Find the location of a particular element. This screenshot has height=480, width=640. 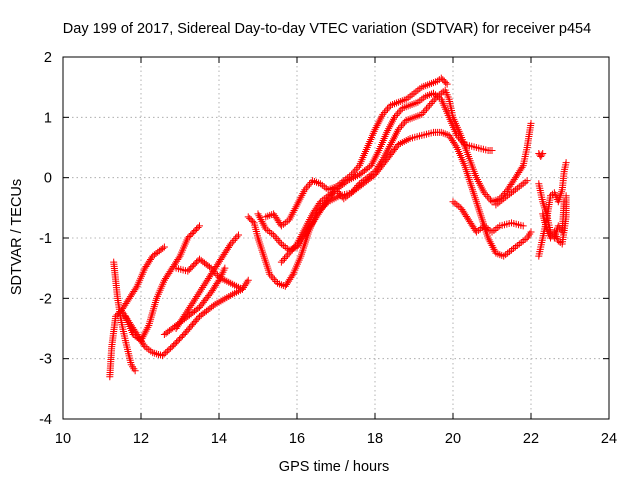

y-tick-label: 2 is located at coordinates (48, 58).